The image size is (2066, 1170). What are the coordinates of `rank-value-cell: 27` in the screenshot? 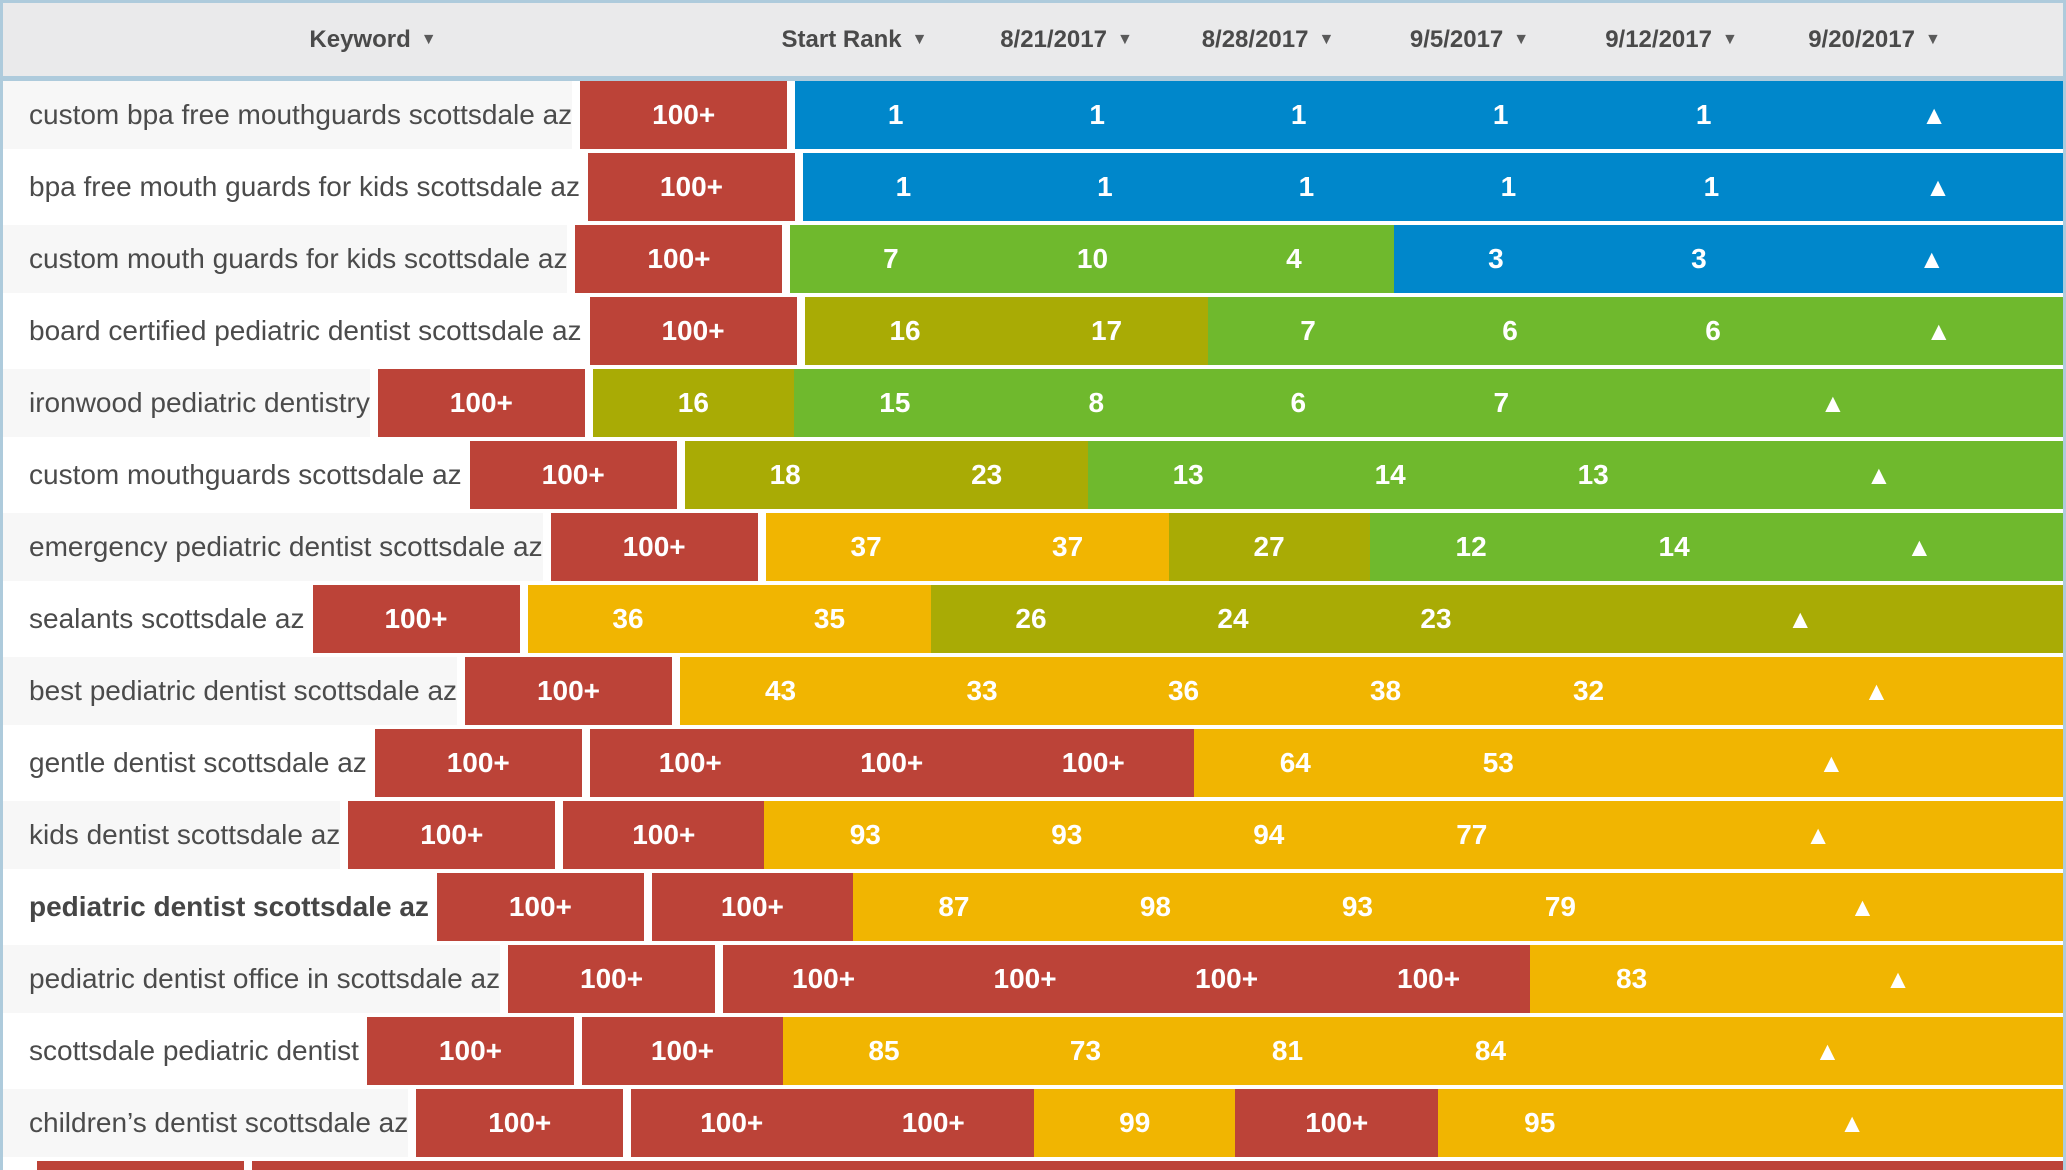 It's located at (1269, 547).